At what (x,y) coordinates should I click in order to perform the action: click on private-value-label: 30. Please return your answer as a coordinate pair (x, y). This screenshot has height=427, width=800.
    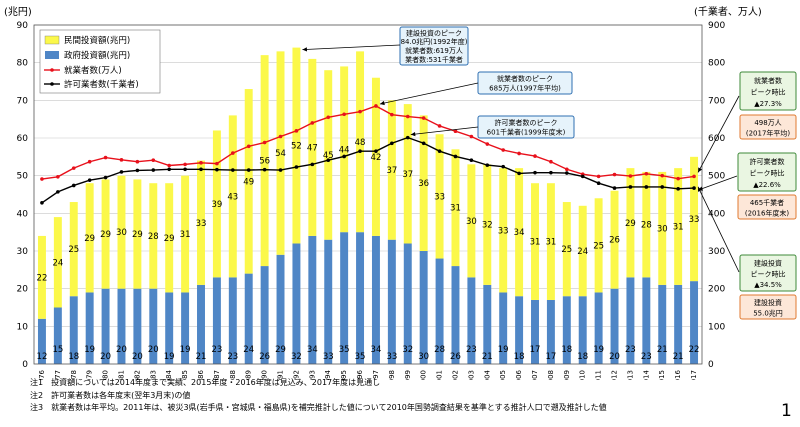
    Looking at the image, I should click on (471, 222).